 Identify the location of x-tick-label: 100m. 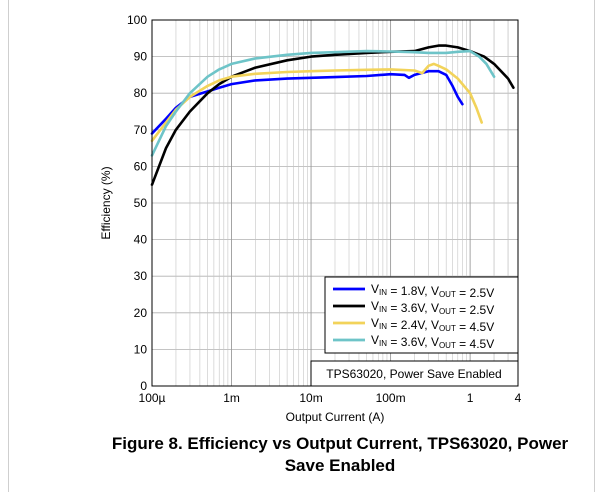
(391, 398).